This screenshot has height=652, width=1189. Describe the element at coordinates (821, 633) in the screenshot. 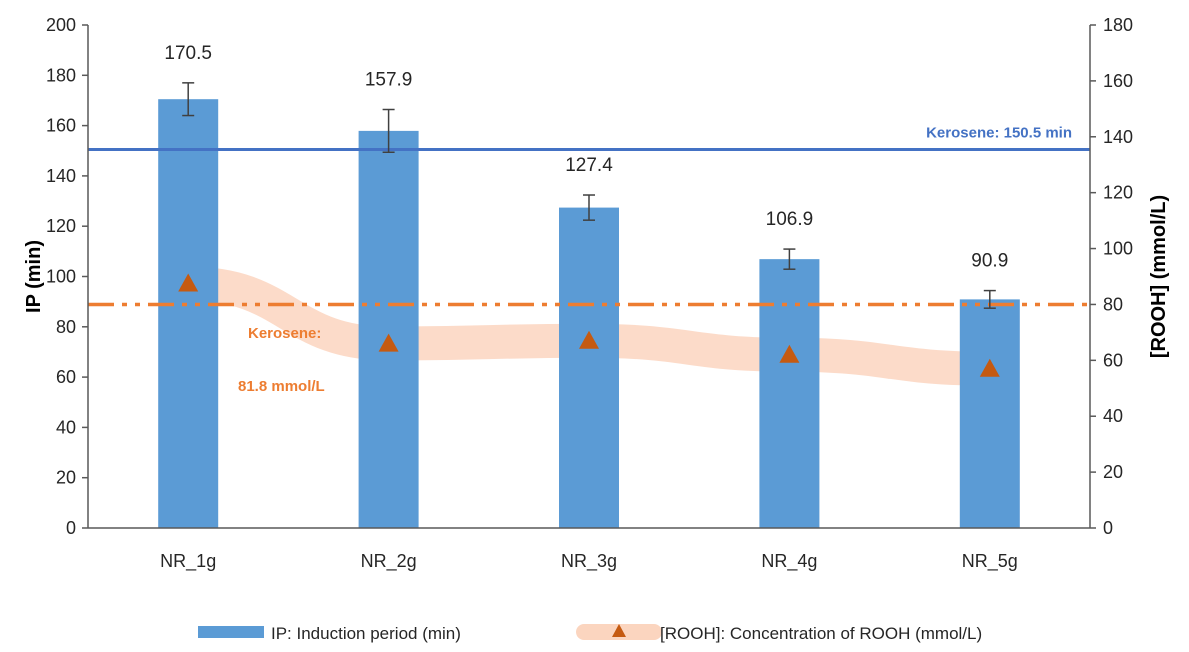

I see `legend-label-rooh: [ROOH]: Concentration of ROOH (mmol/L)` at that location.